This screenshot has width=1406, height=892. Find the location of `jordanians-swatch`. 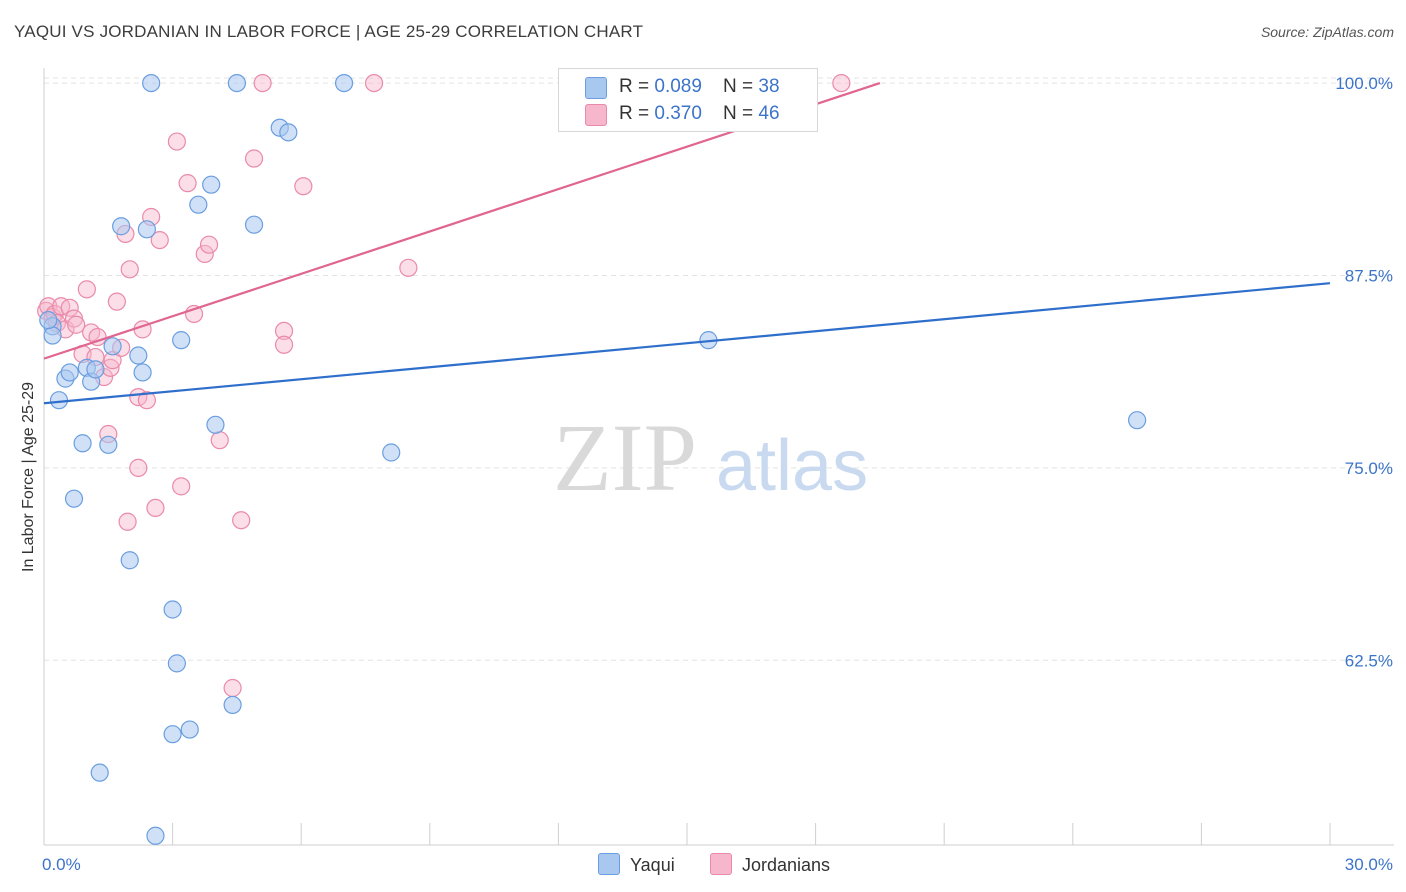

jordanians-swatch is located at coordinates (596, 115).